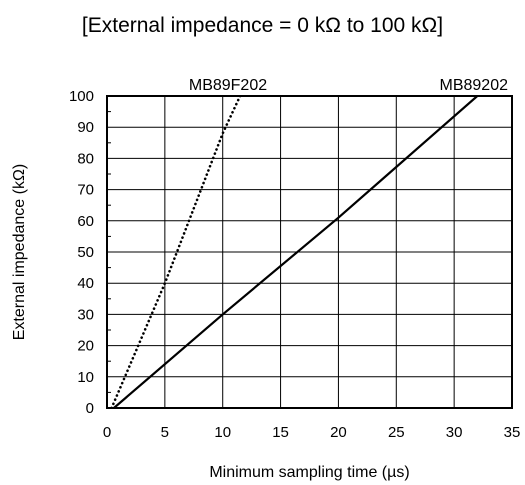  Describe the element at coordinates (19, 252) in the screenshot. I see `y-axis-label: External impedance (kΩ)` at that location.